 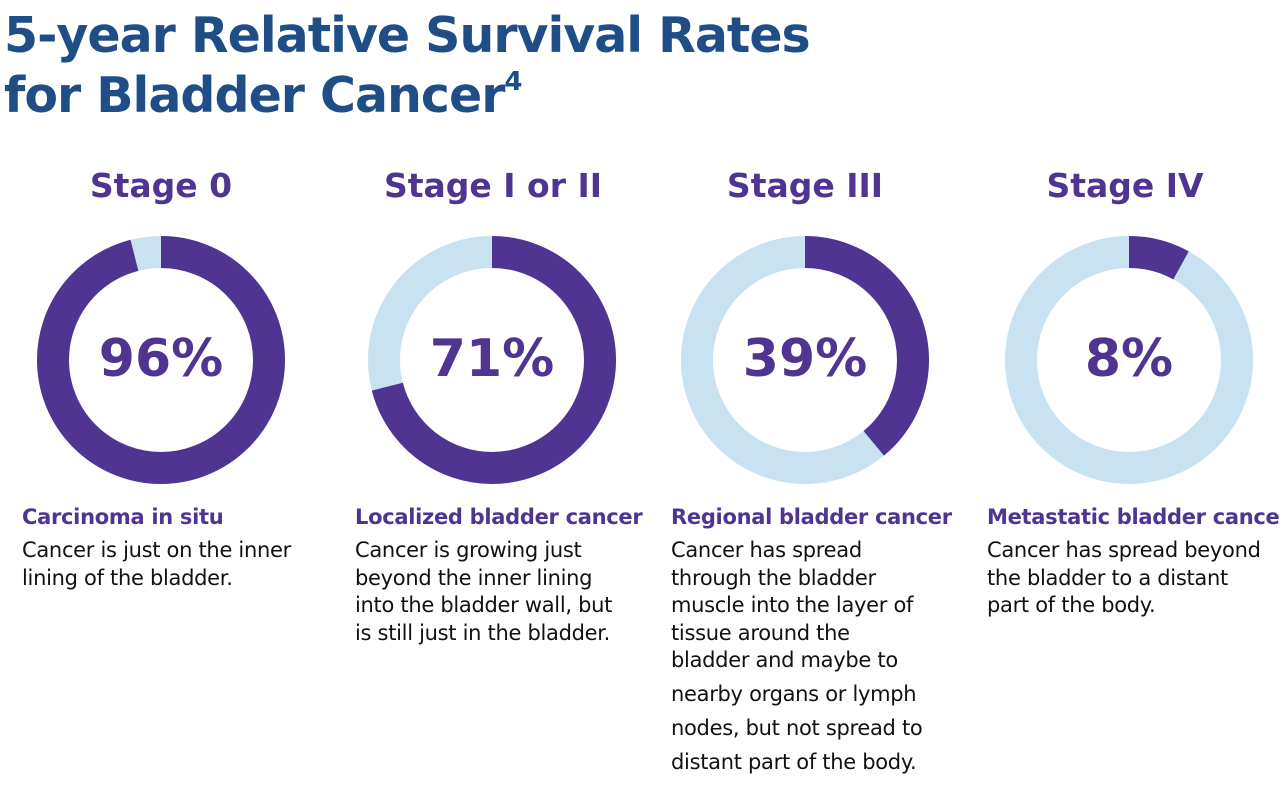 What do you see at coordinates (760, 632) in the screenshot?
I see `description-line: tissue around the` at bounding box center [760, 632].